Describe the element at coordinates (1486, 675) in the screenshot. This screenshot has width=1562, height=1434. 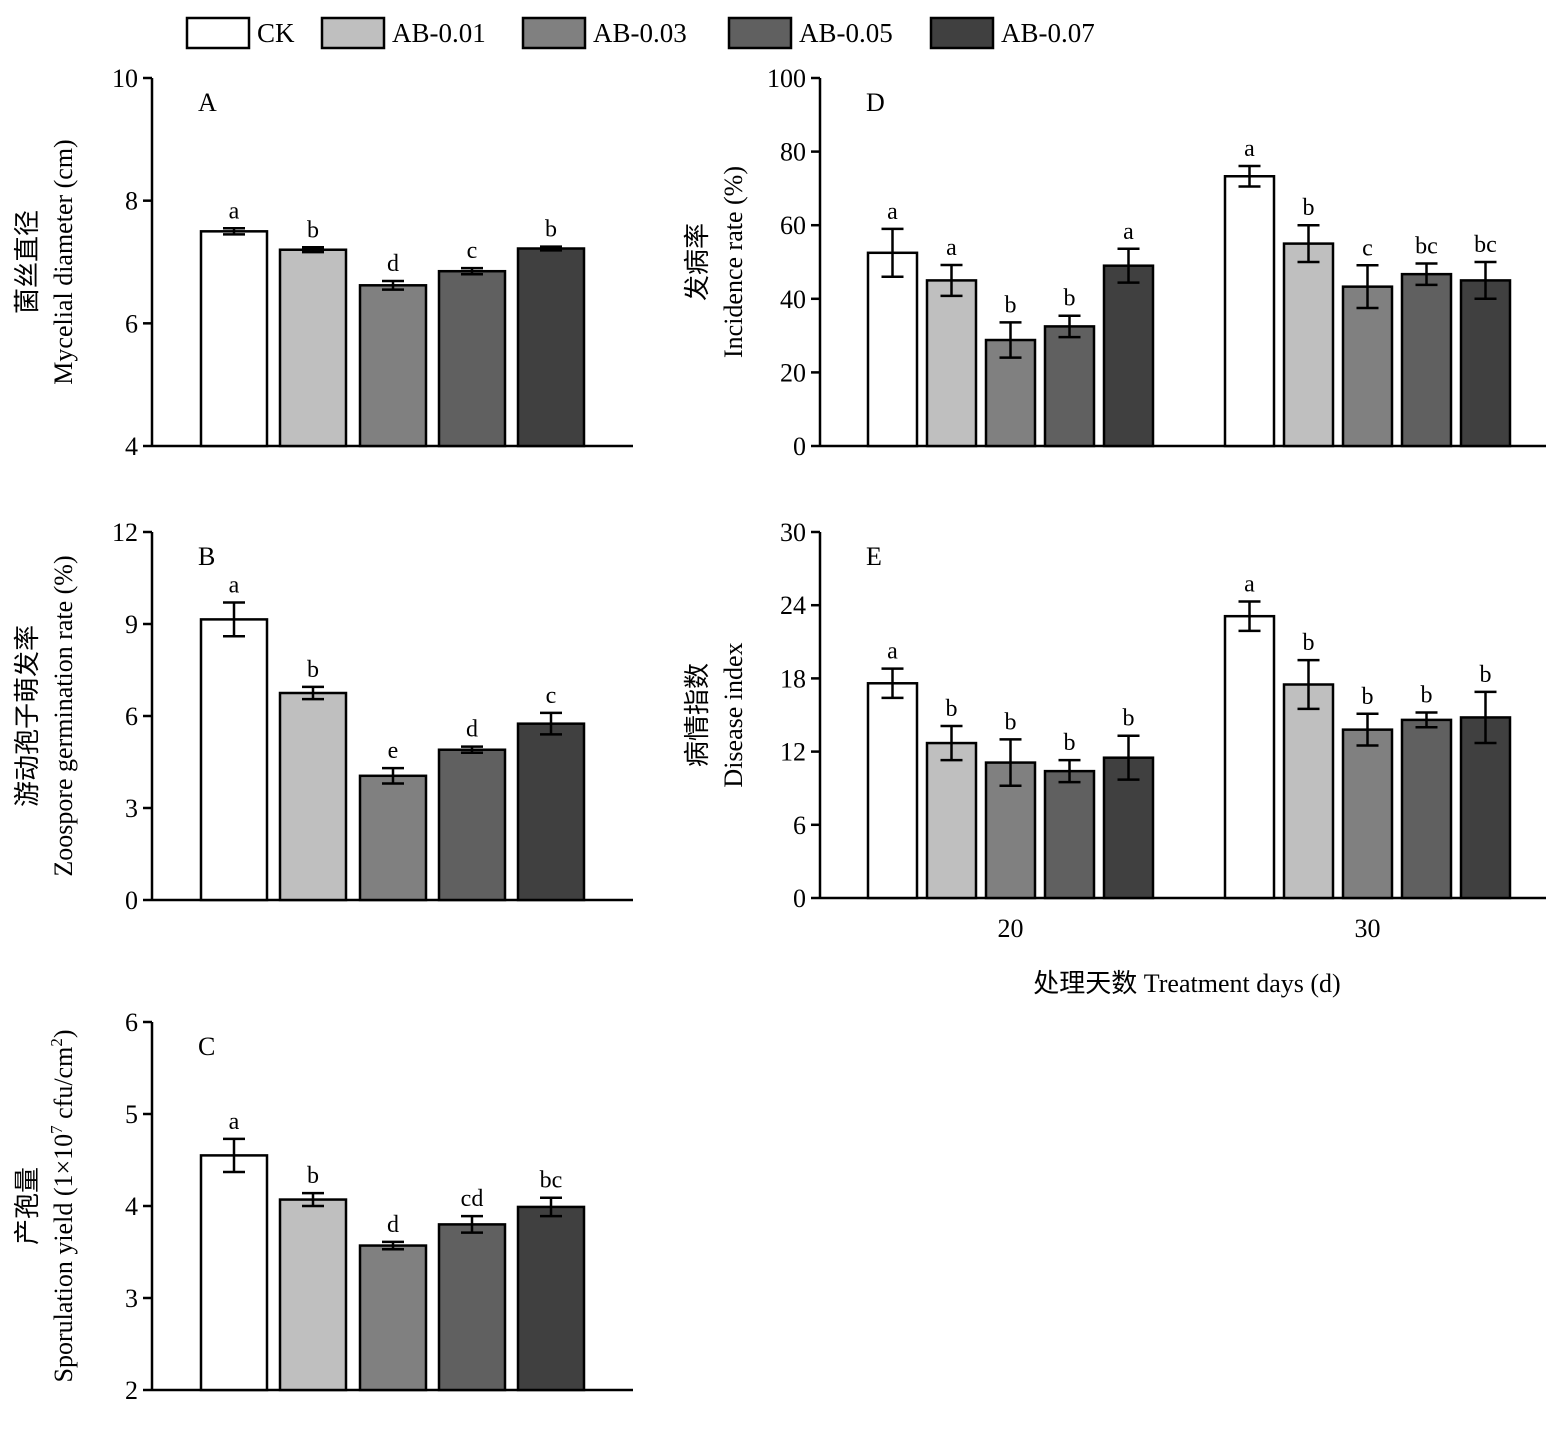
I see `significance-label-1-4: b` at that location.